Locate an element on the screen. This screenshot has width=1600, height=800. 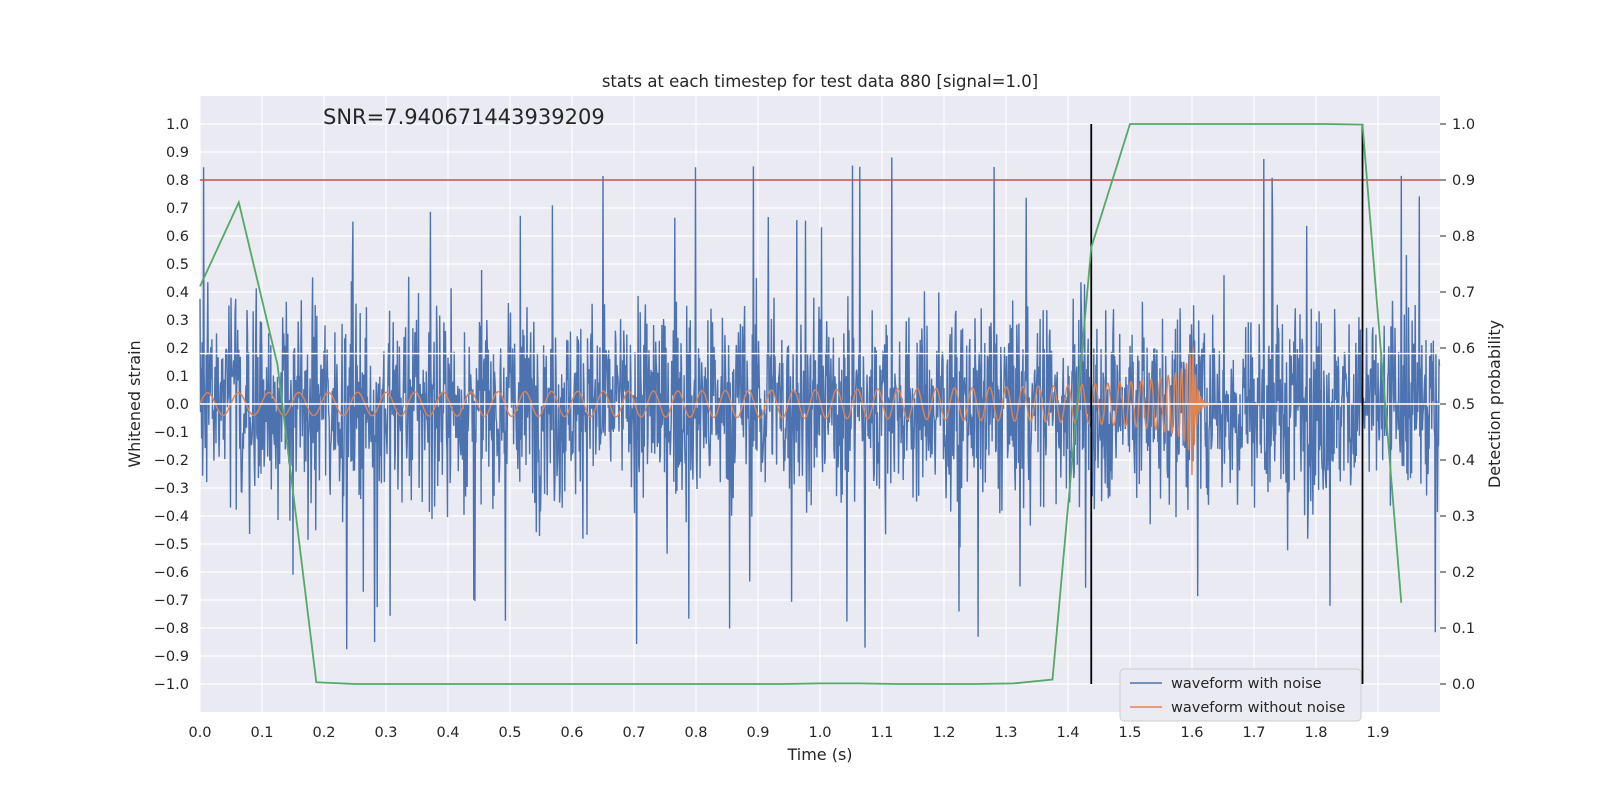
y-tick-label: 1.0 is located at coordinates (177, 125).